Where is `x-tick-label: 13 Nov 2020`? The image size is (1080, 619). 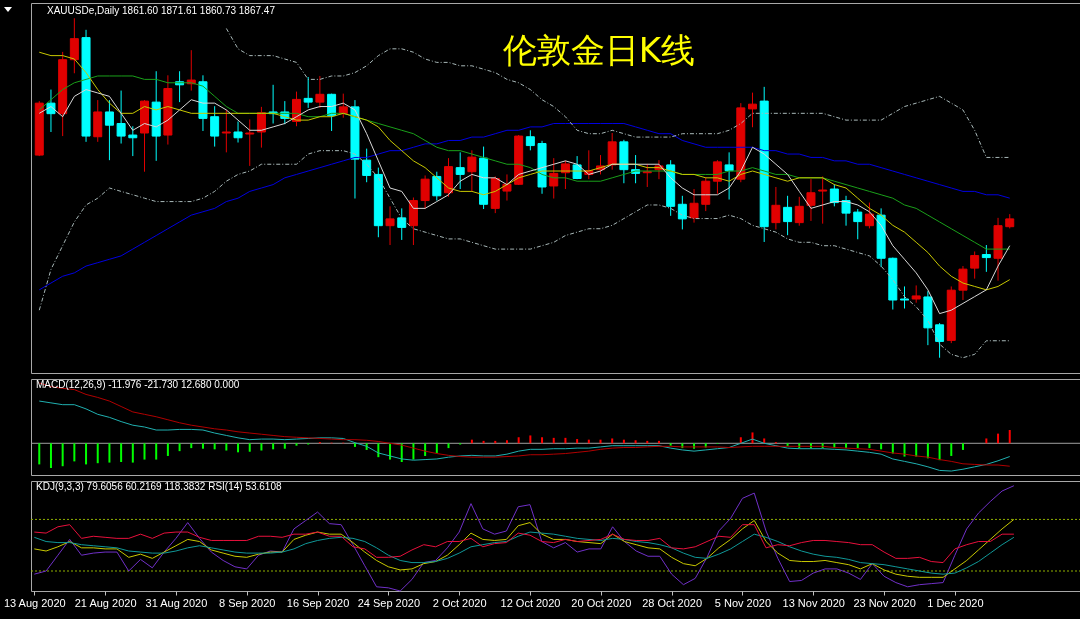 x-tick-label: 13 Nov 2020 is located at coordinates (813, 602).